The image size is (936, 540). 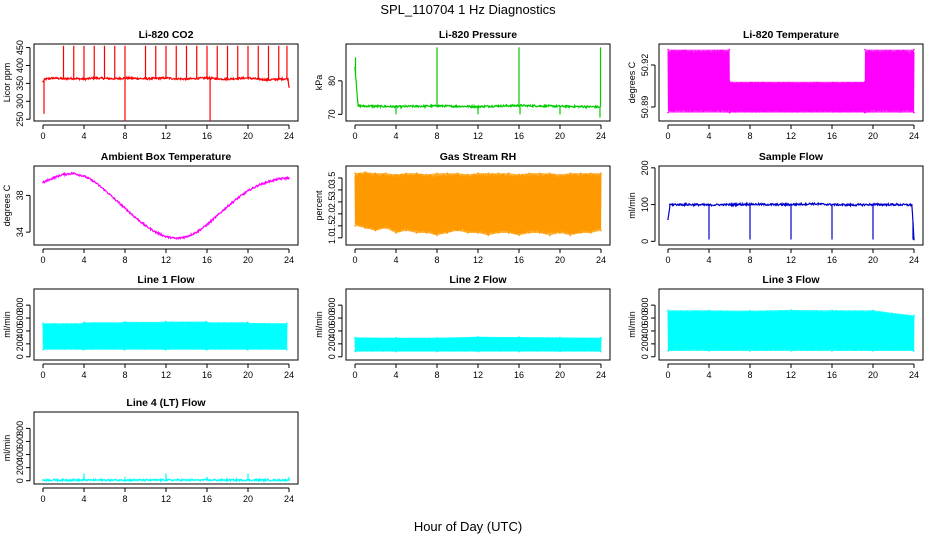 What do you see at coordinates (20, 428) in the screenshot?
I see `y-tick-label: 800` at bounding box center [20, 428].